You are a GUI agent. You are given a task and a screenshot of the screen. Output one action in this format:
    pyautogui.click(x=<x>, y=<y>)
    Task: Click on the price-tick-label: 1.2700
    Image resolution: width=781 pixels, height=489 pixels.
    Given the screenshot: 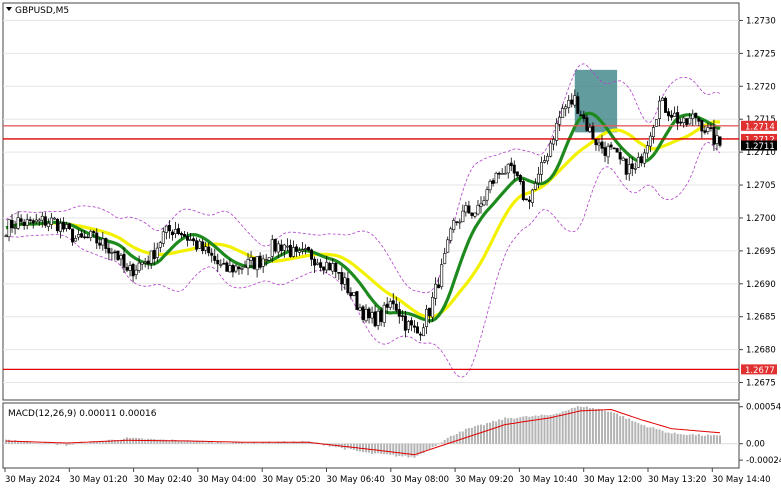 What is the action you would take?
    pyautogui.click(x=761, y=219)
    